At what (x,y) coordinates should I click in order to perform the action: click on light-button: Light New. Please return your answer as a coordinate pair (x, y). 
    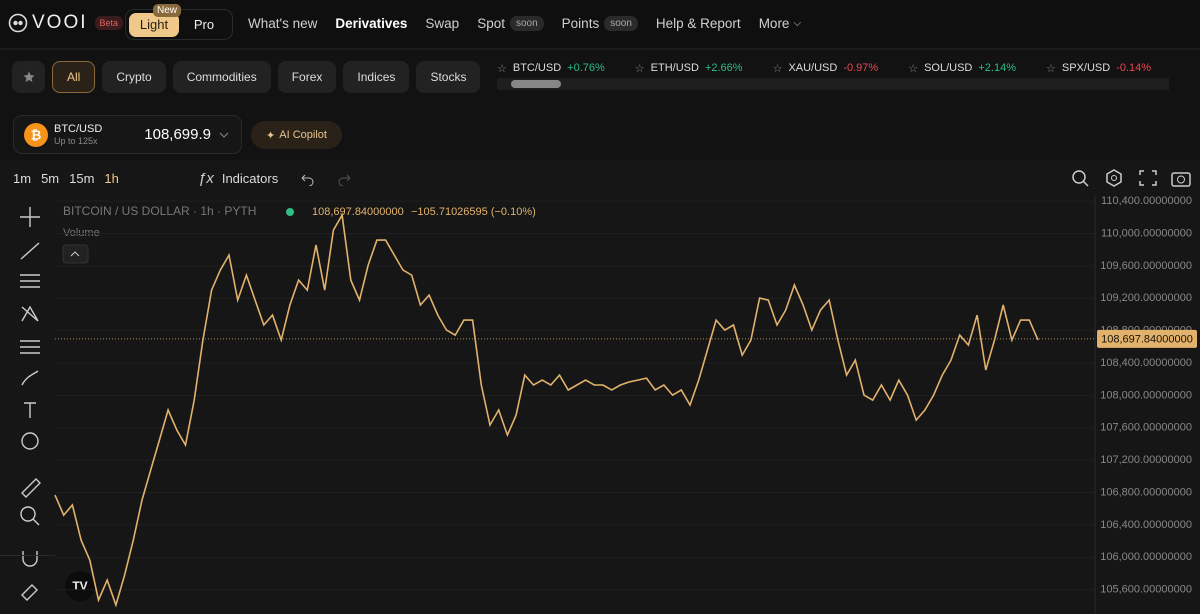
    Looking at the image, I should click on (155, 20).